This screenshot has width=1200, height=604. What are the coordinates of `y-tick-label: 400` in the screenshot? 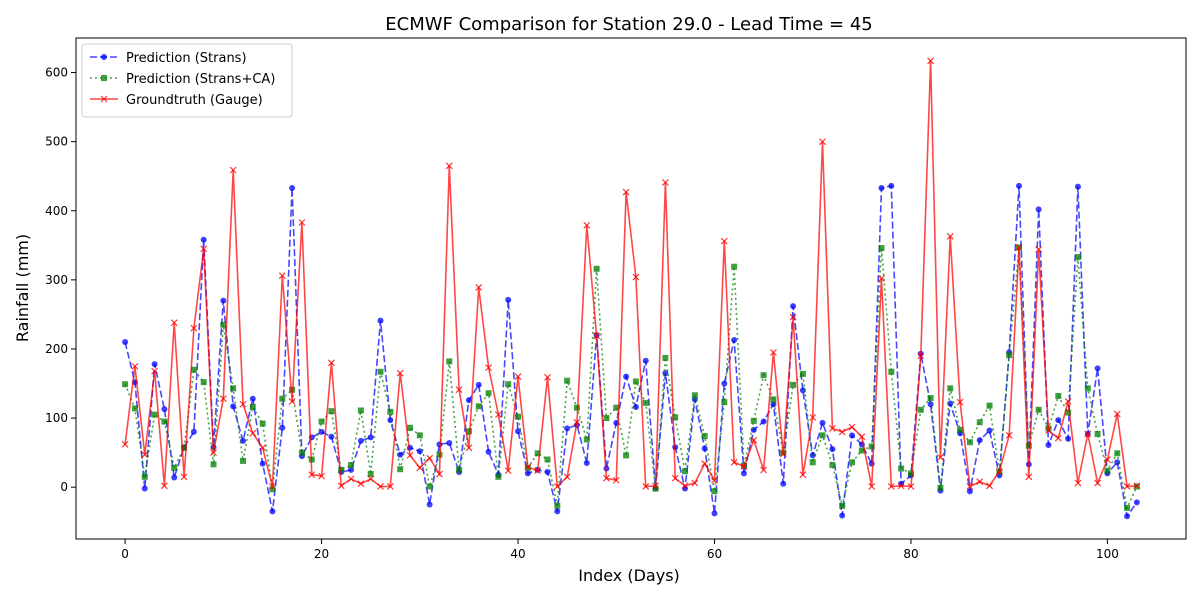 It's located at (56, 211).